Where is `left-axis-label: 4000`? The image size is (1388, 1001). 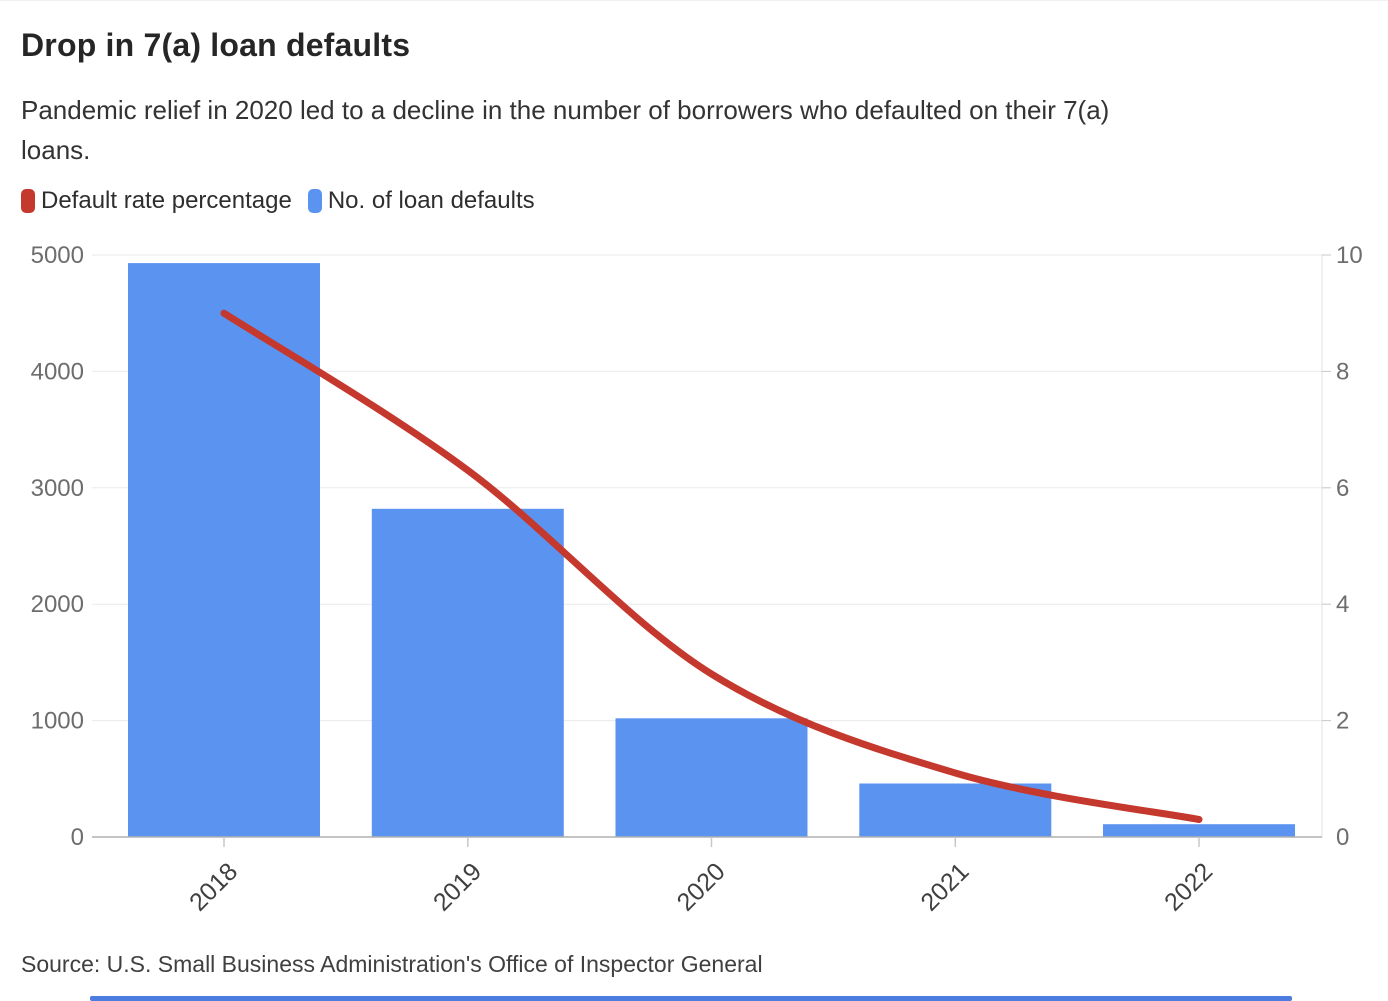
left-axis-label: 4000 is located at coordinates (57, 371).